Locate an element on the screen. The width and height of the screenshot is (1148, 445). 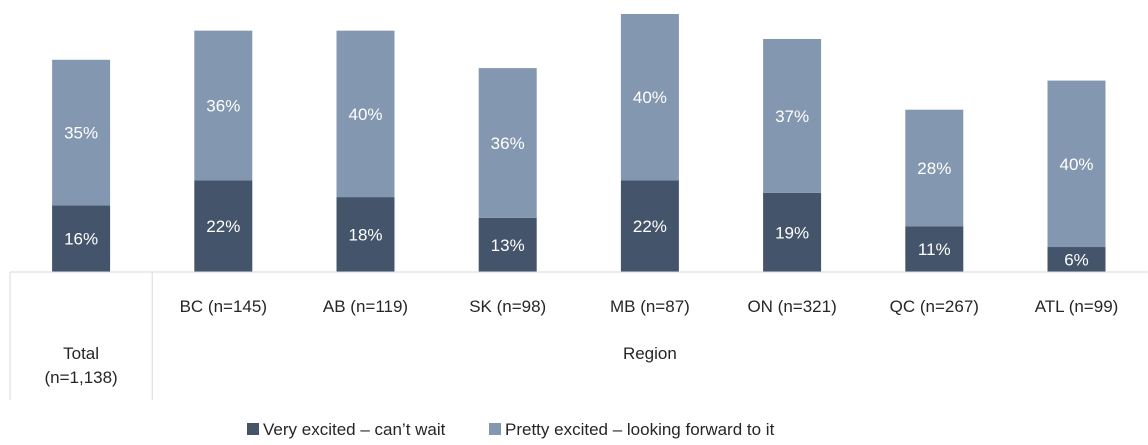
data-label: 6% is located at coordinates (1076, 260).